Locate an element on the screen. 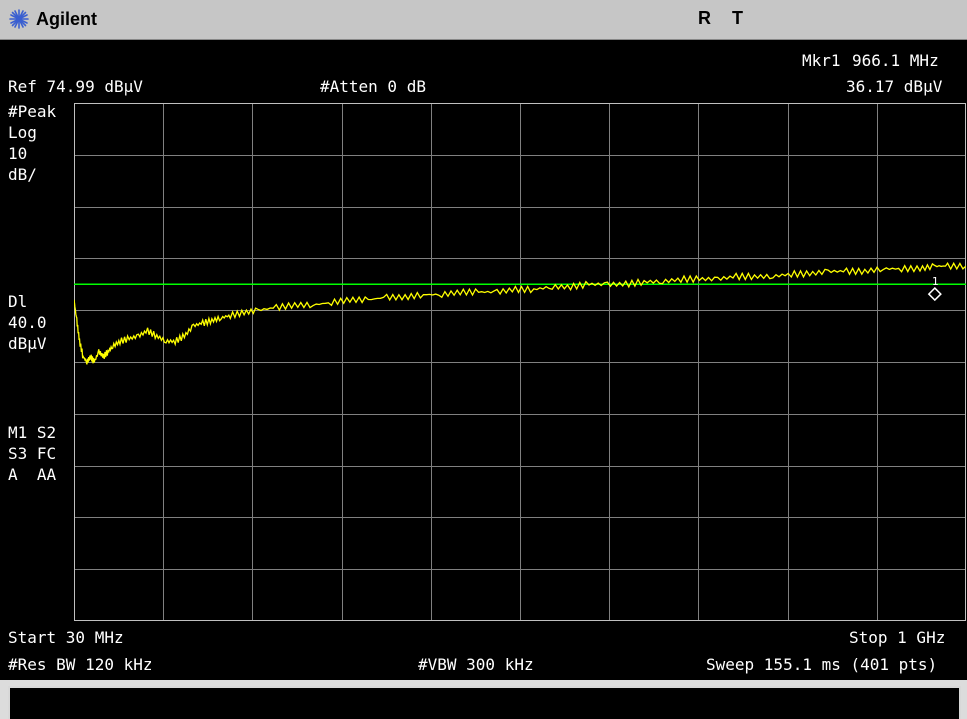 The width and height of the screenshot is (967, 719). sweep-time: Sweep 155.1 ms (401 pts) is located at coordinates (822, 664).